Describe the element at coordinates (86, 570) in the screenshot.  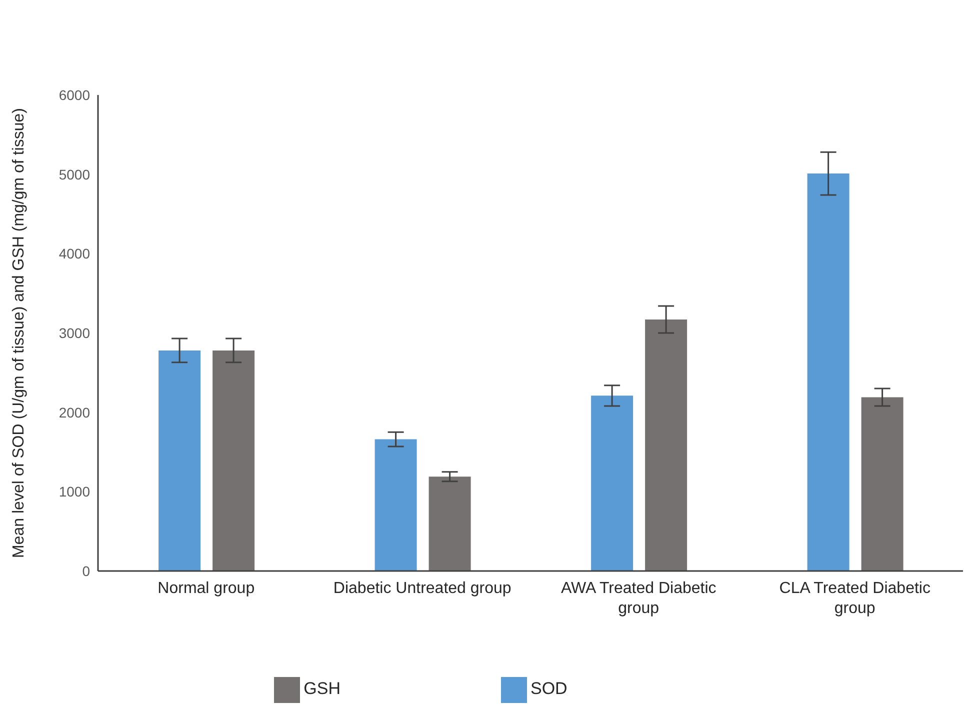
I see `y-tick-label: 0` at that location.